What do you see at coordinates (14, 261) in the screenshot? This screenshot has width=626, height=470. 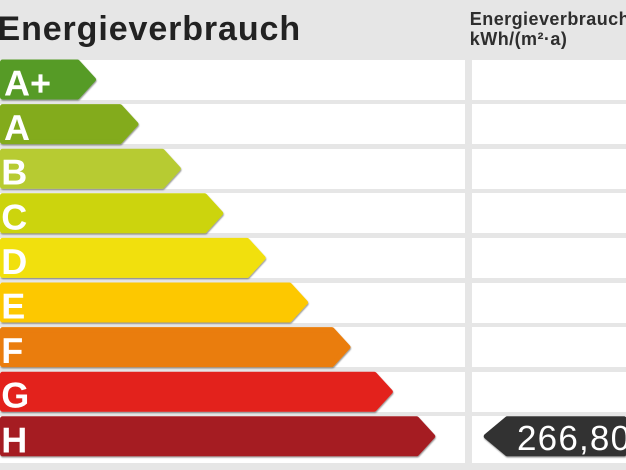 I see `svg-text: D` at bounding box center [14, 261].